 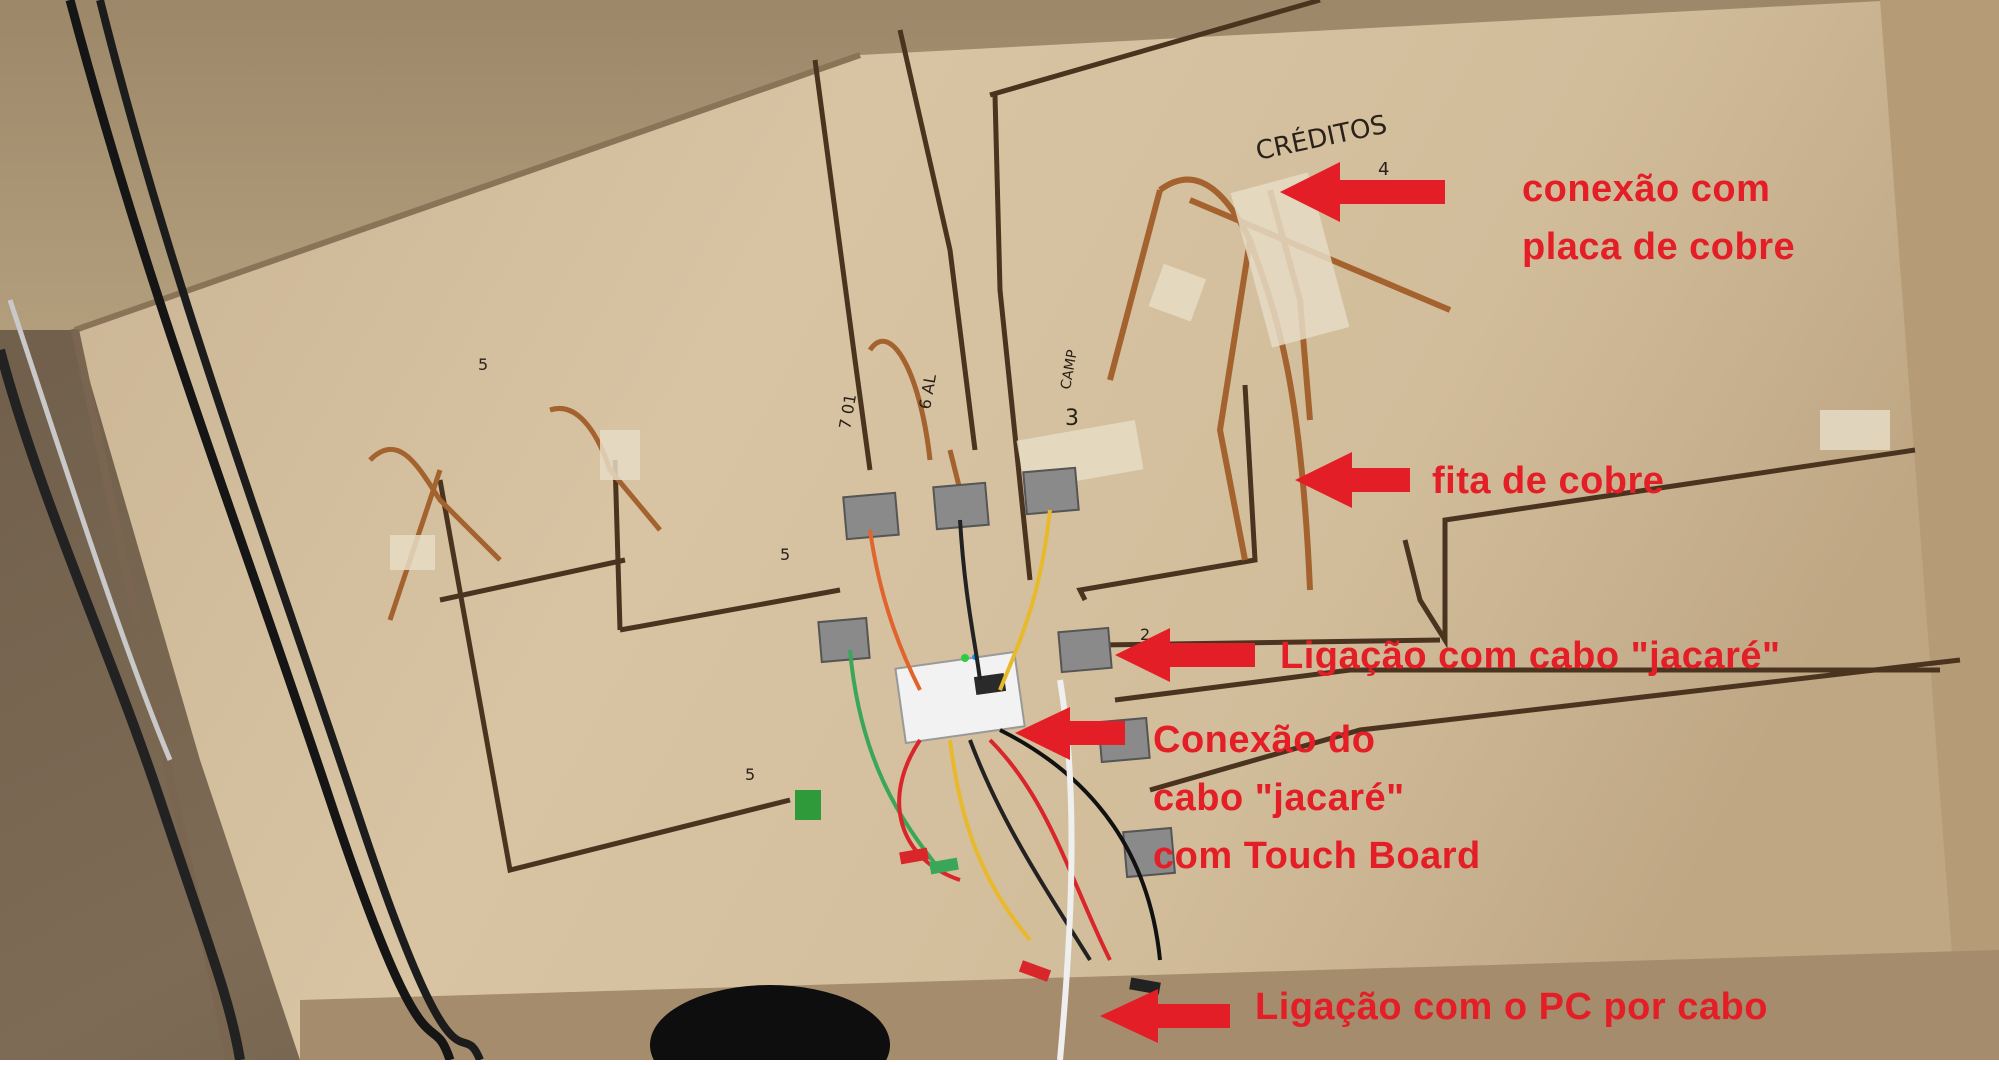 I want to click on hand-num-5-top: 5, so click(x=483, y=364).